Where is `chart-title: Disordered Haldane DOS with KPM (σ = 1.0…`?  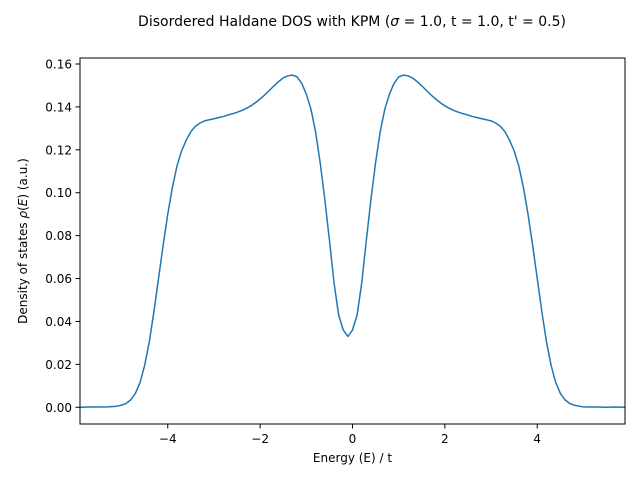 chart-title: Disordered Haldane DOS with KPM (σ = 1.0… is located at coordinates (352, 22).